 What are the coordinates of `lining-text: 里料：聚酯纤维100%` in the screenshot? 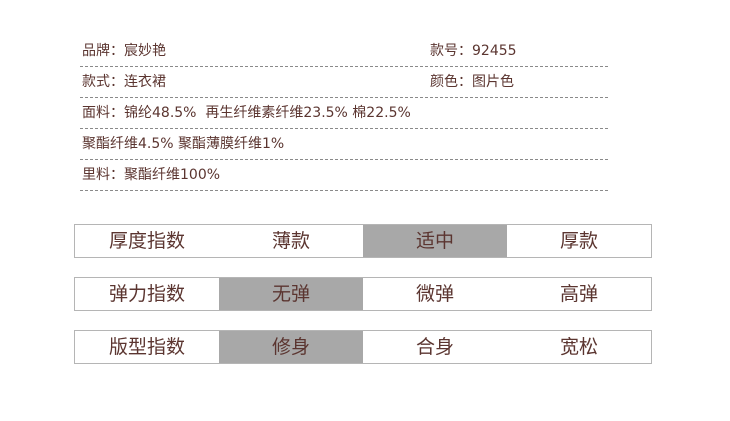 It's located at (151, 175).